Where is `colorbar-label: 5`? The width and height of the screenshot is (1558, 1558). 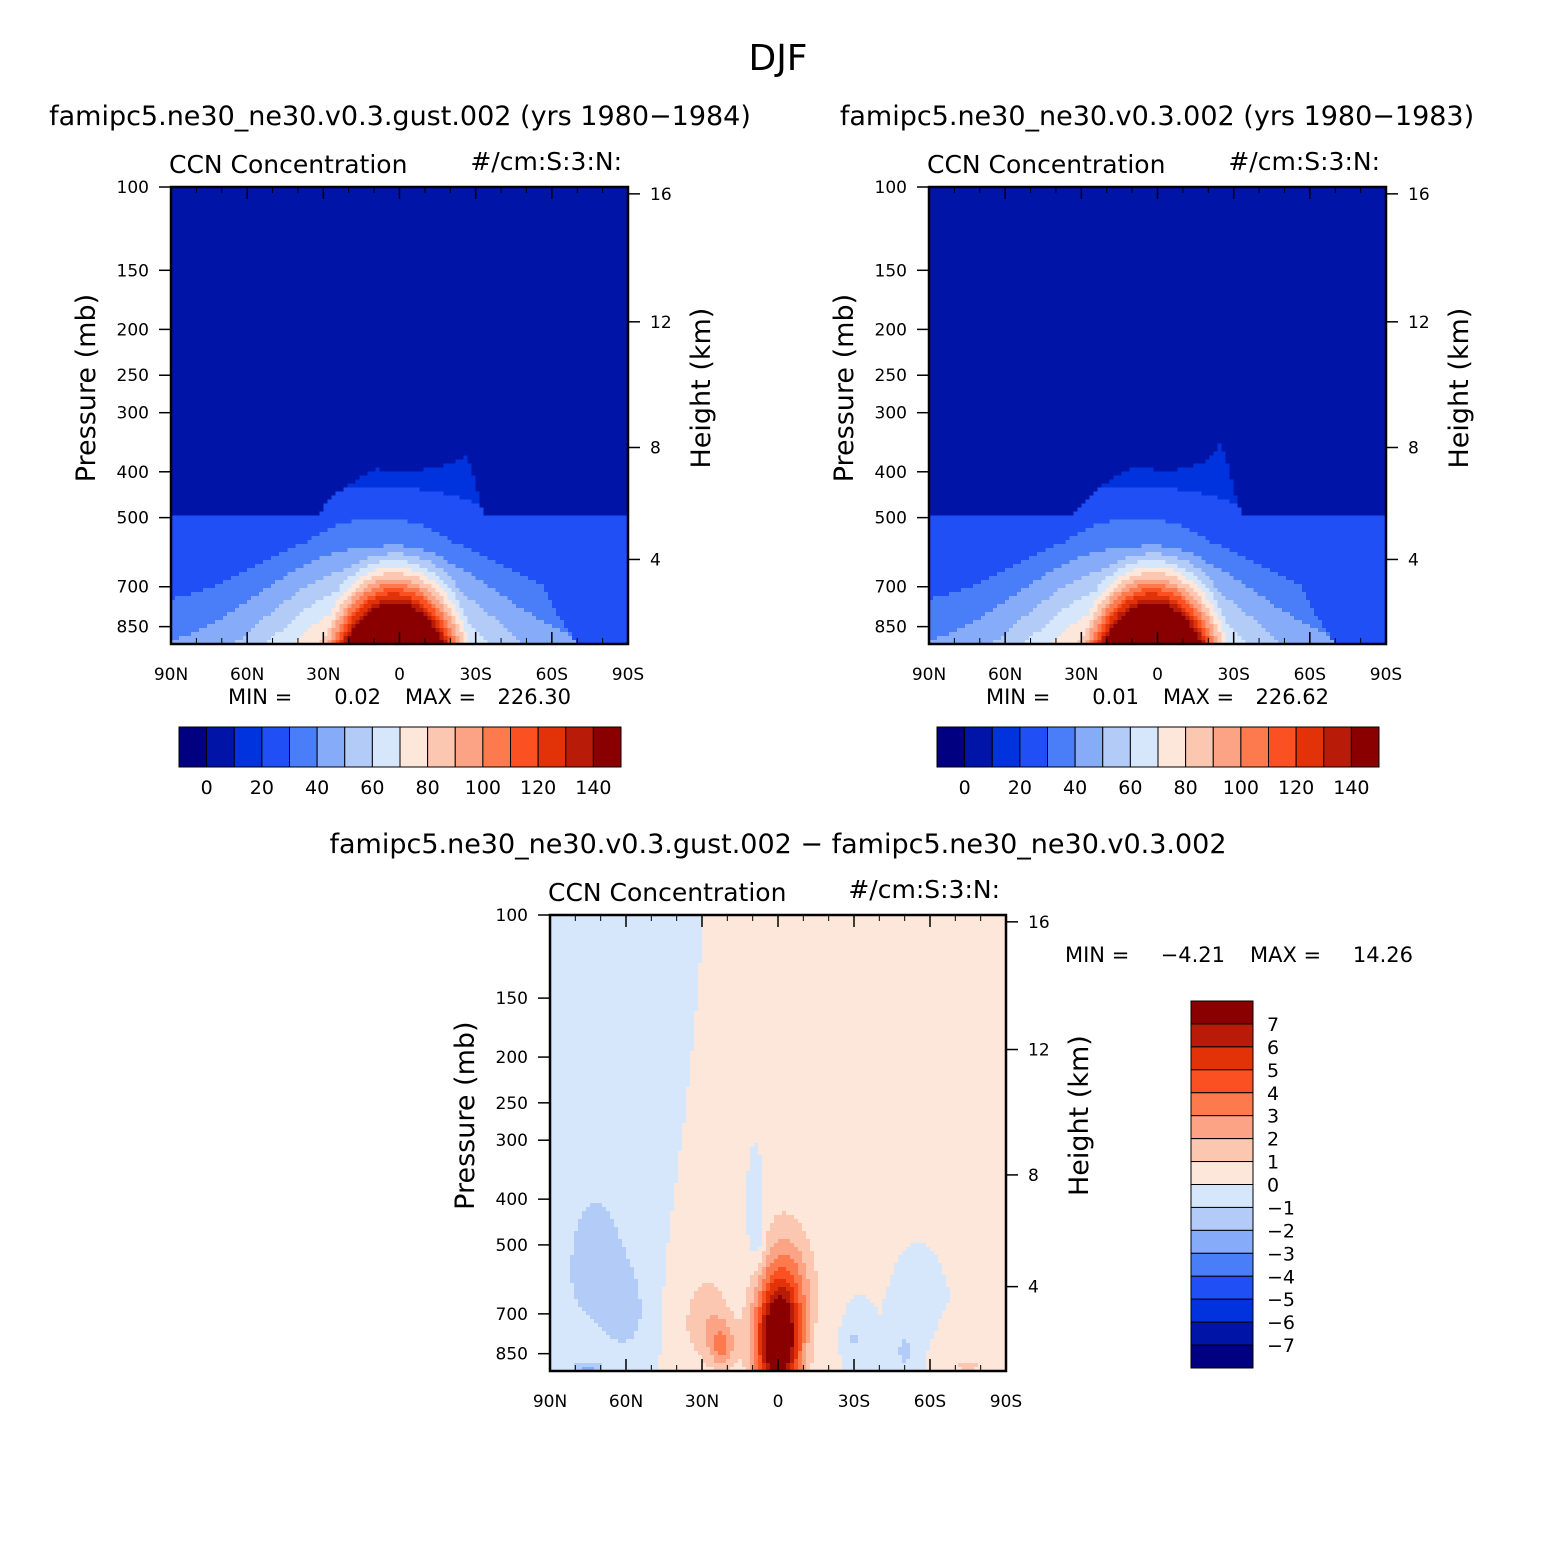 colorbar-label: 5 is located at coordinates (1273, 1071).